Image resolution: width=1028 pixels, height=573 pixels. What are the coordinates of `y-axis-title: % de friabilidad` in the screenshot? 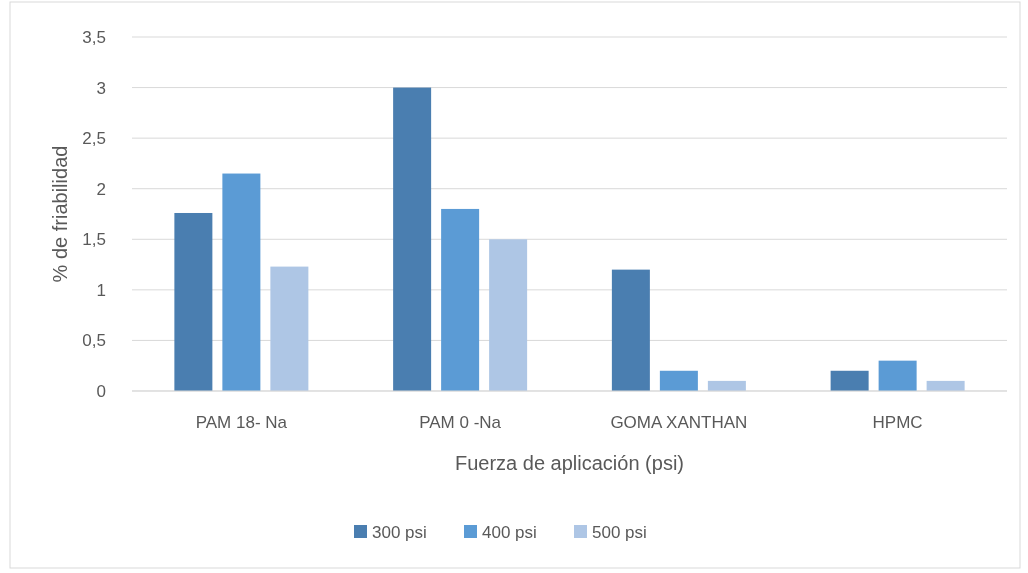 It's located at (60, 214).